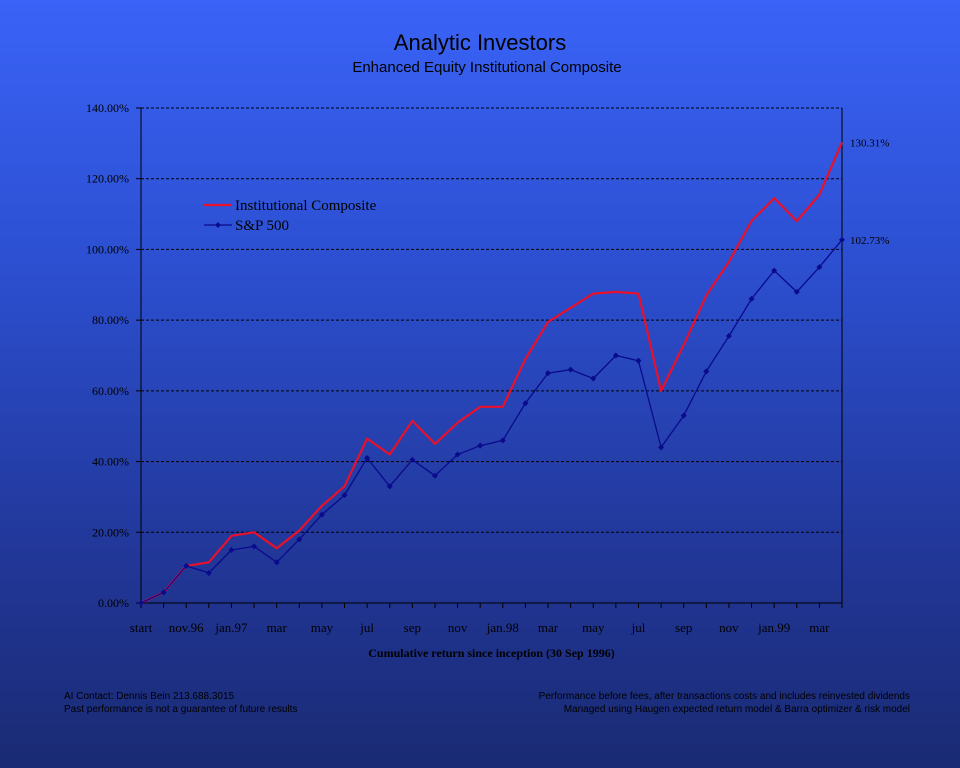  Describe the element at coordinates (186, 627) in the screenshot. I see `x-tick-label: nov.96` at that location.